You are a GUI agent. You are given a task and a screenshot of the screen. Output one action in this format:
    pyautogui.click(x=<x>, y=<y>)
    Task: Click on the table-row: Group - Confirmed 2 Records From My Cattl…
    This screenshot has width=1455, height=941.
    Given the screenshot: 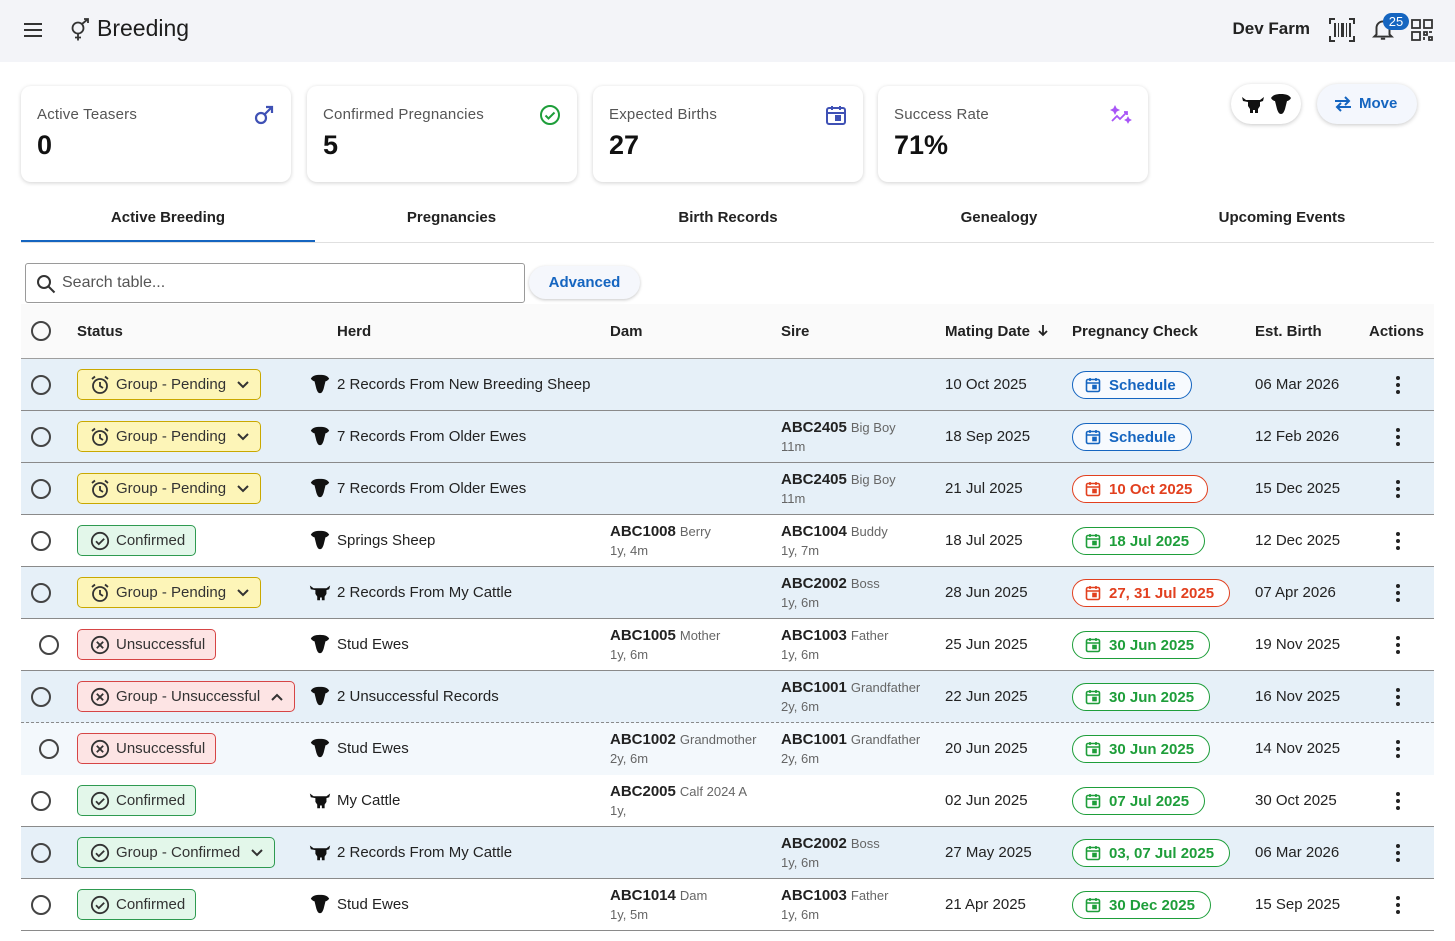 What is the action you would take?
    pyautogui.click(x=727, y=853)
    